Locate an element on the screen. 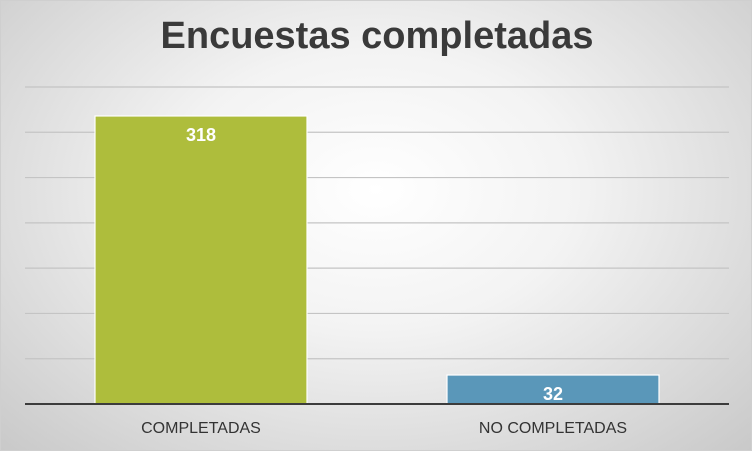  x-tick-label: COMPLETADAS is located at coordinates (201, 428).